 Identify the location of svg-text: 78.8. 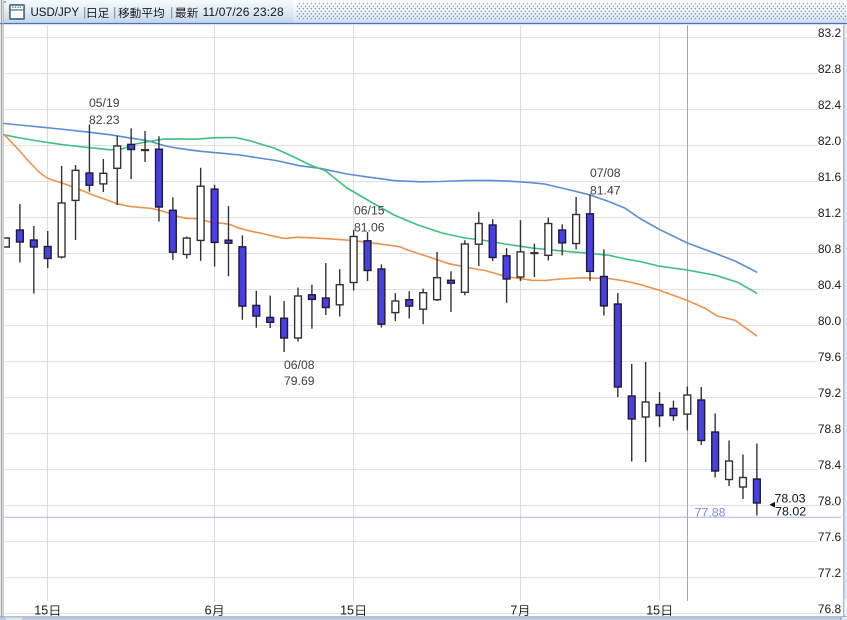
(830, 429).